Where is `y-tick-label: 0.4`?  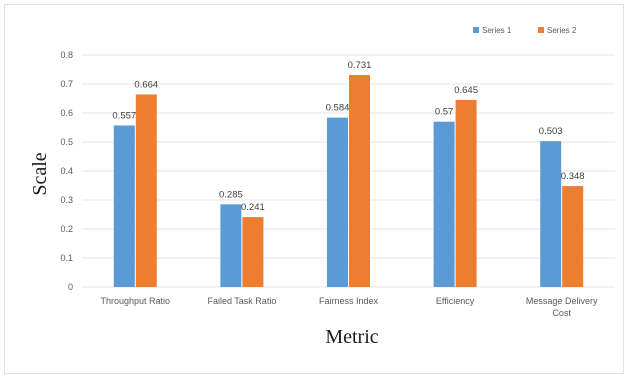 y-tick-label: 0.4 is located at coordinates (66, 171).